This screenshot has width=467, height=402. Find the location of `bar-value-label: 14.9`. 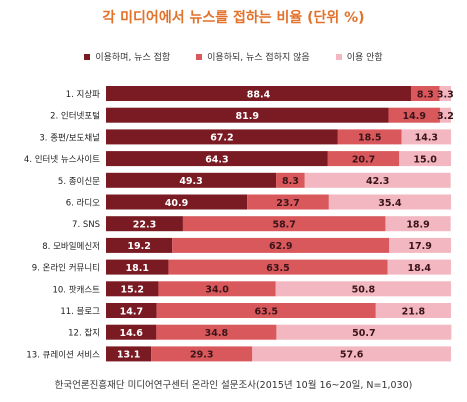

bar-value-label: 14.9 is located at coordinates (414, 116).